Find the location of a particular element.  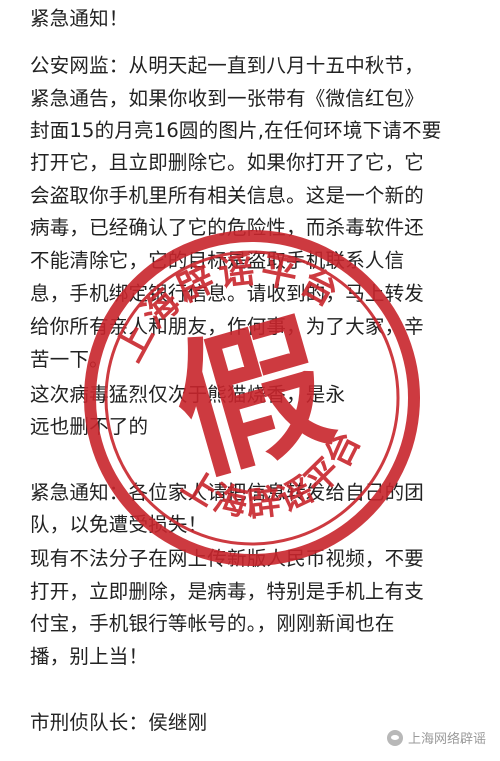

notice-line: 播，别上当！ is located at coordinates (89, 656).